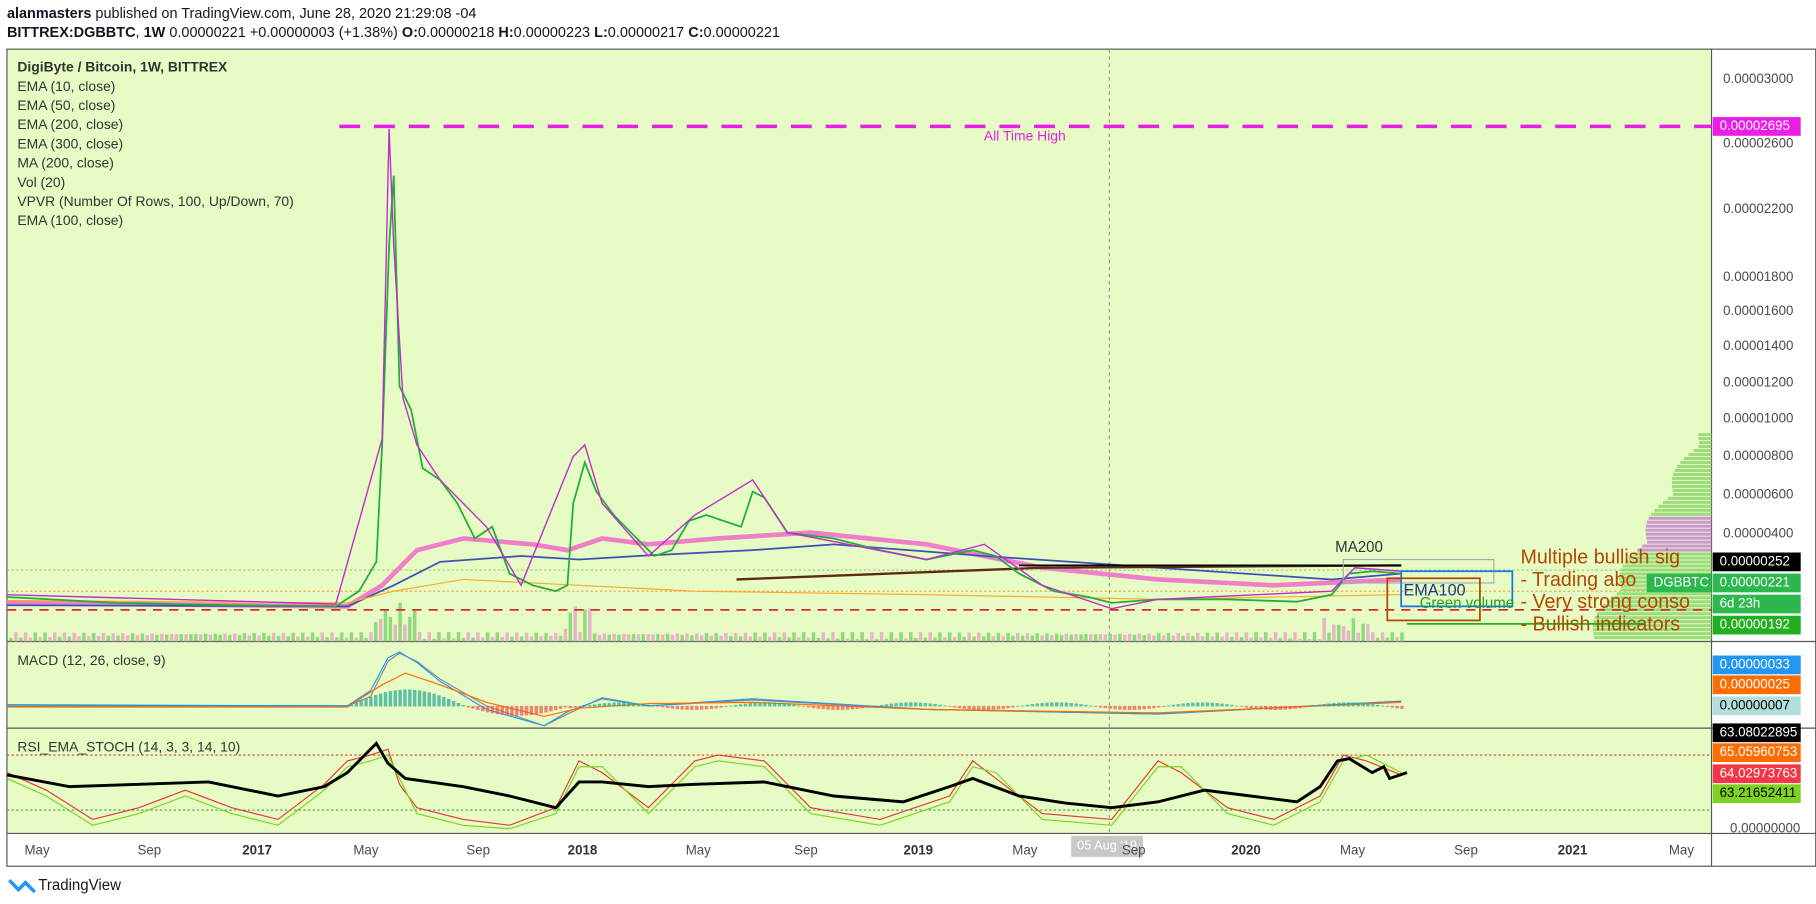  Describe the element at coordinates (122, 67) in the screenshot. I see `legend-item: DigiByte / Bitcoin, 1W, BITTREX` at that location.